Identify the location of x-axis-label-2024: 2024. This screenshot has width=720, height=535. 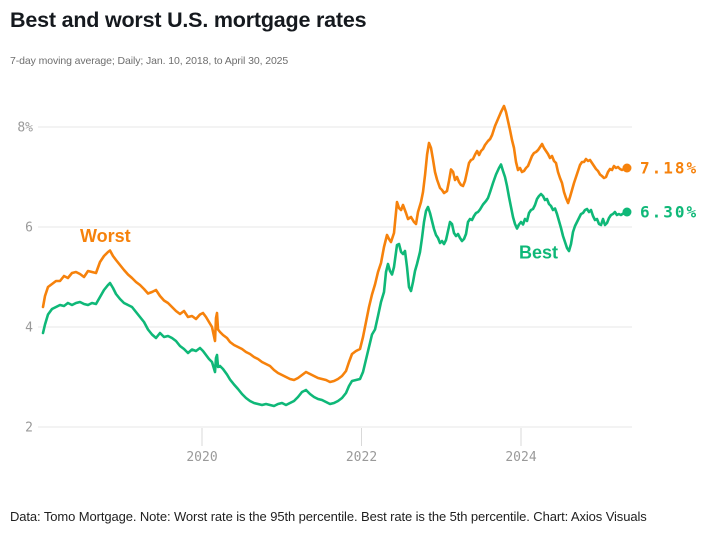
(520, 457).